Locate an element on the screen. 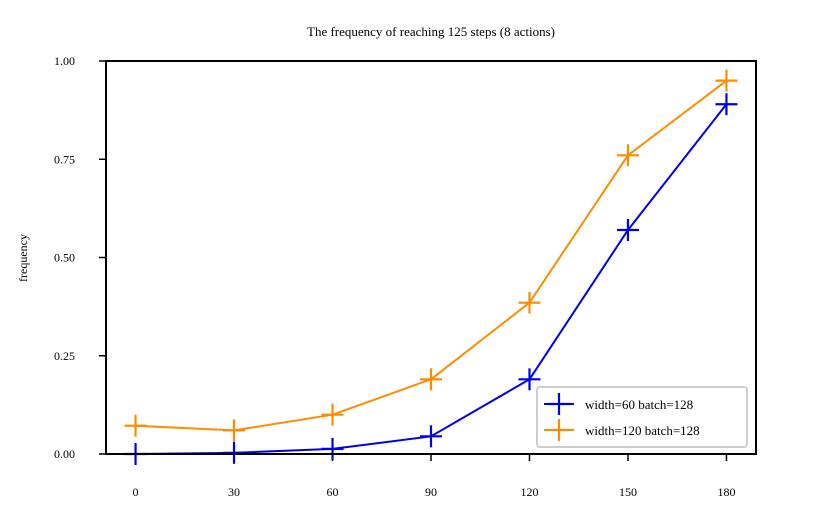 Image resolution: width=840 pixels, height=510 pixels. y-tick-label: 0.25 is located at coordinates (64, 356).